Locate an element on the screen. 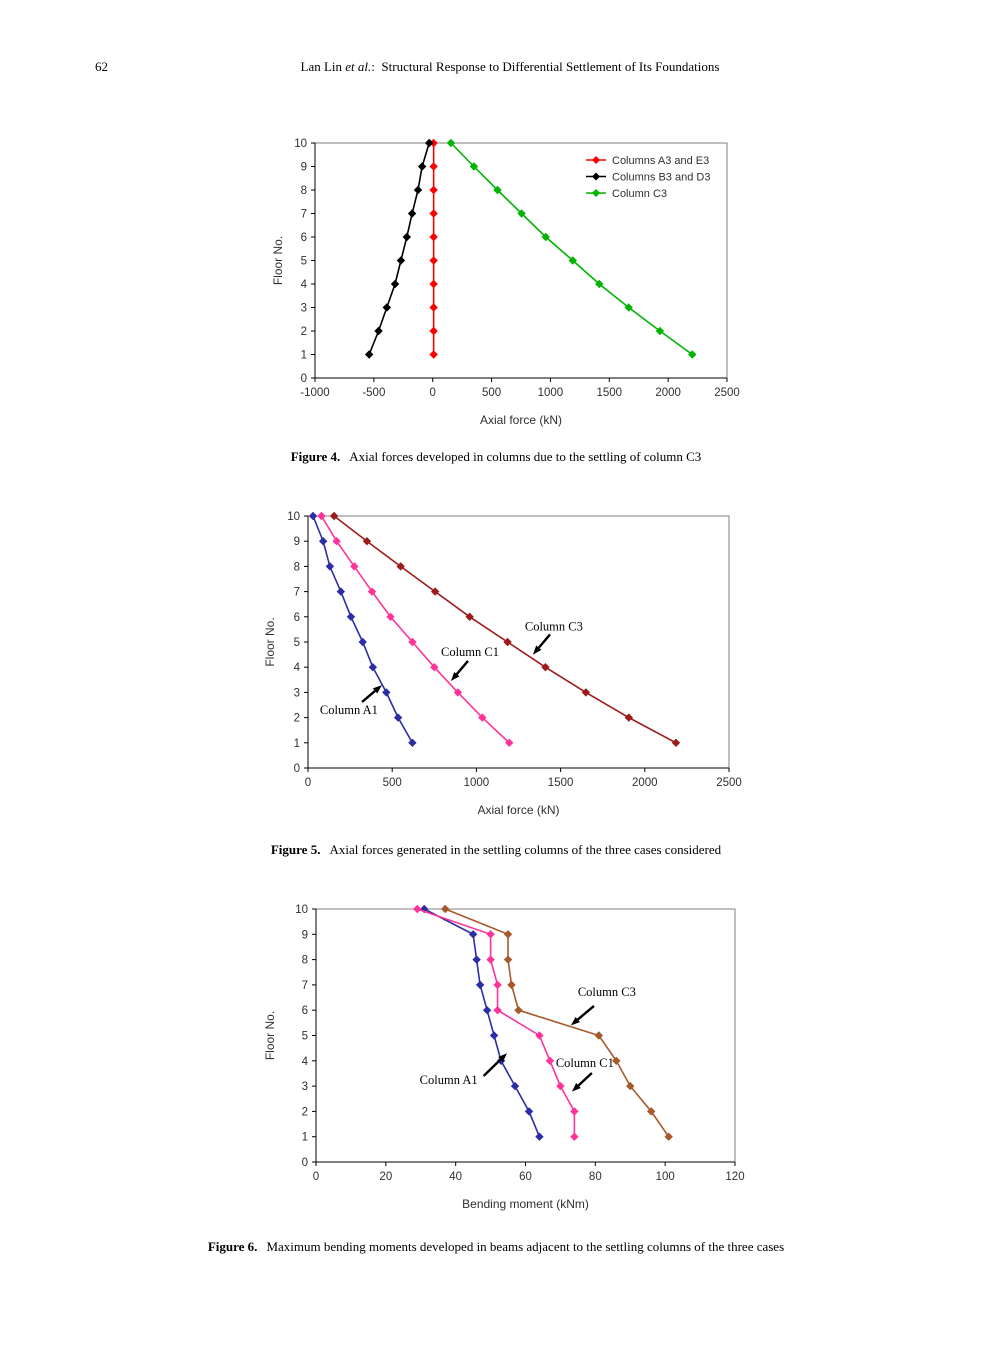 The height and width of the screenshot is (1347, 992). annotation-label: Column A1 is located at coordinates (449, 1080).